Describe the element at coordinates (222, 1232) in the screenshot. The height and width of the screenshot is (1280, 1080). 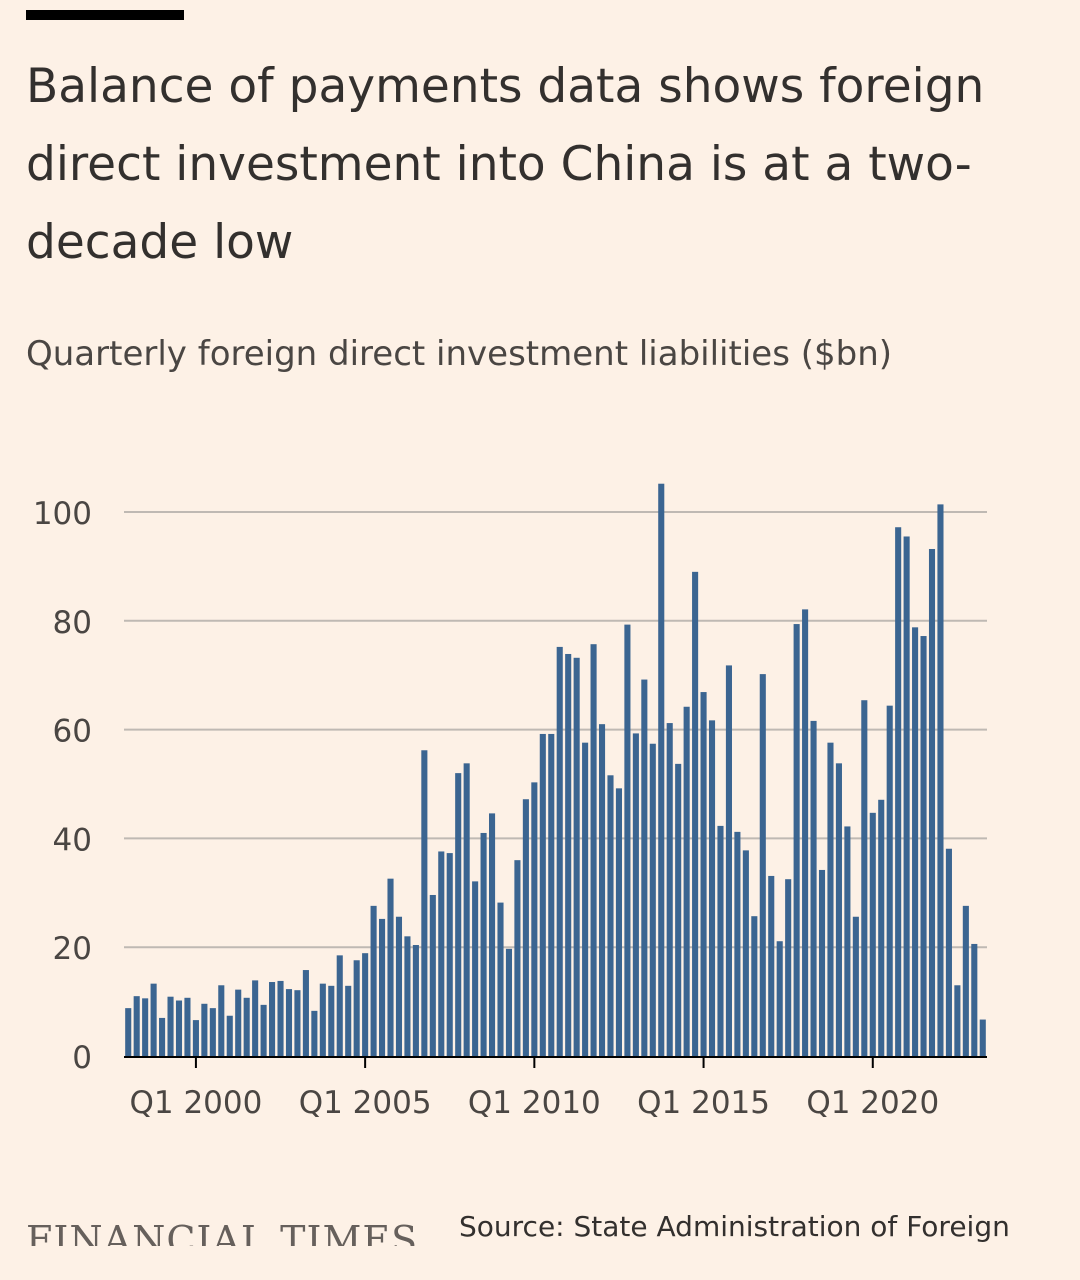
I see `ft-logo: FINANCIAL TIMES` at that location.